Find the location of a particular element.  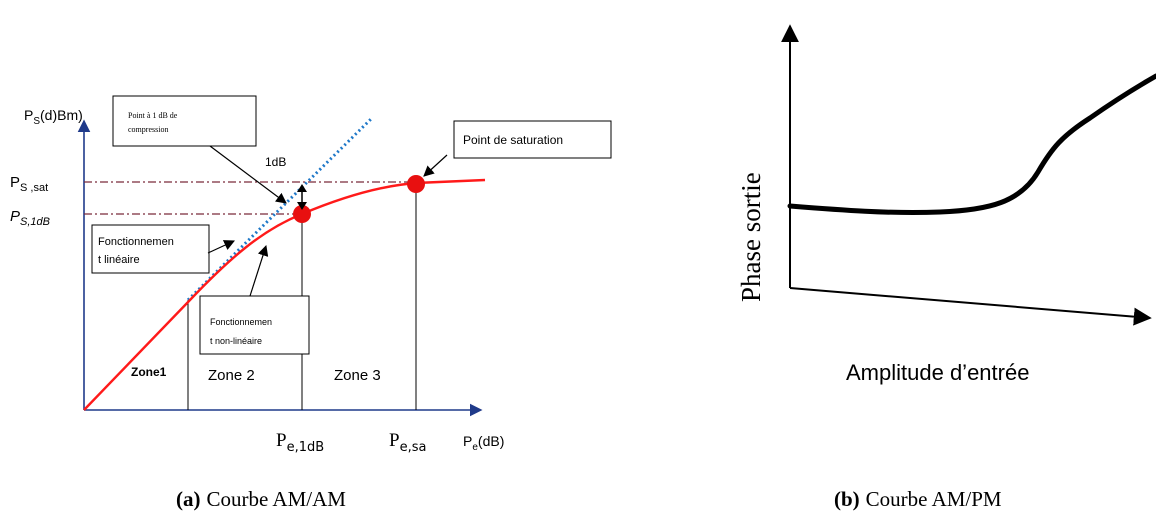

leader-compression is located at coordinates (248, 174).